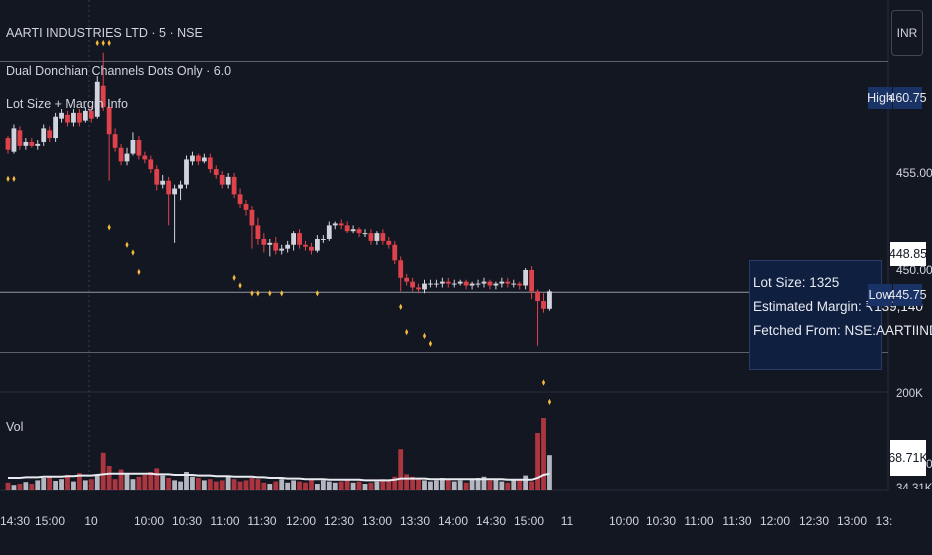  I want to click on time-tick-label: 12:30, so click(814, 521).